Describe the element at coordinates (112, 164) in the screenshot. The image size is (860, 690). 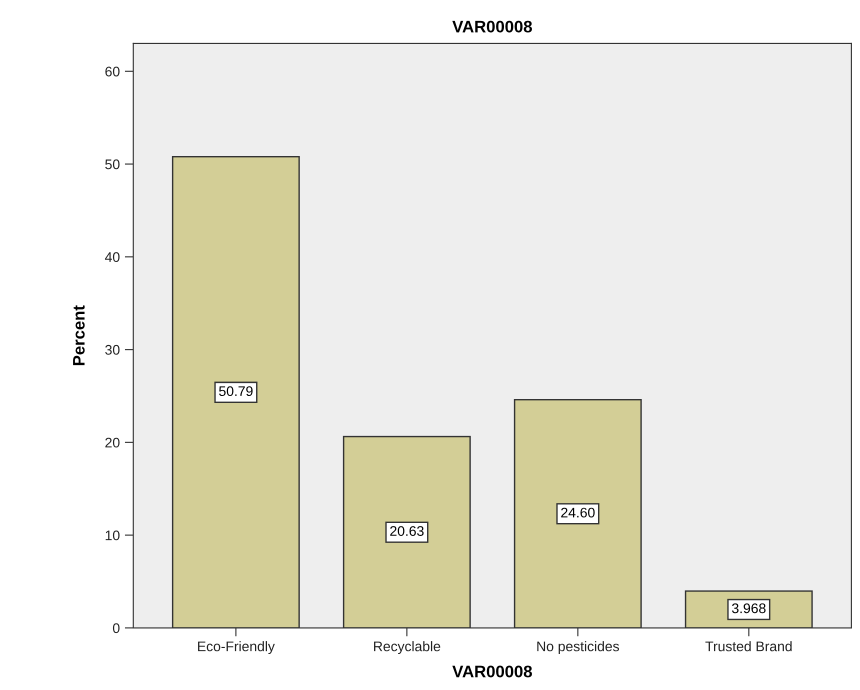
I see `y-tick-label: 50` at that location.